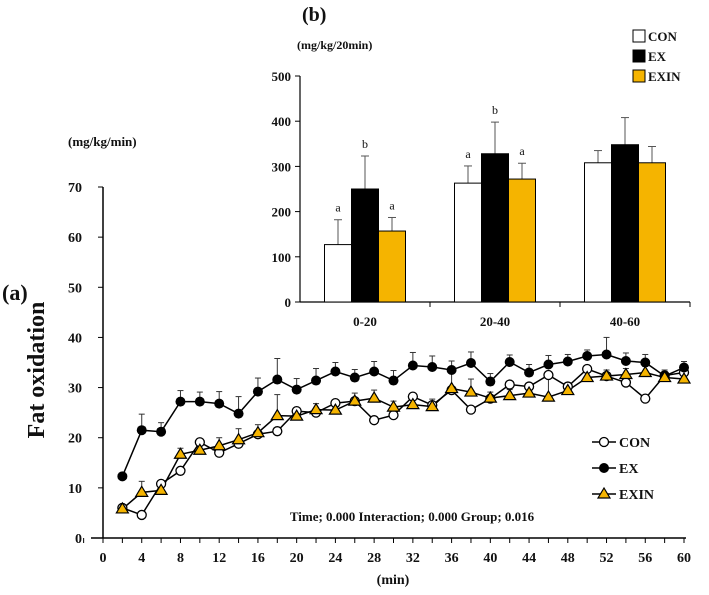 The height and width of the screenshot is (595, 709). What do you see at coordinates (282, 212) in the screenshot?
I see `bar-y-tick-label: 200` at bounding box center [282, 212].